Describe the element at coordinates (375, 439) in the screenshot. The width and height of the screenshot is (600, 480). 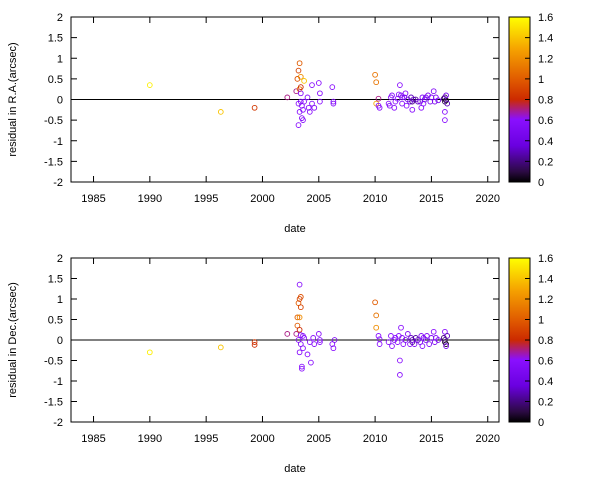
I see `x-tick-label: 2010` at that location.